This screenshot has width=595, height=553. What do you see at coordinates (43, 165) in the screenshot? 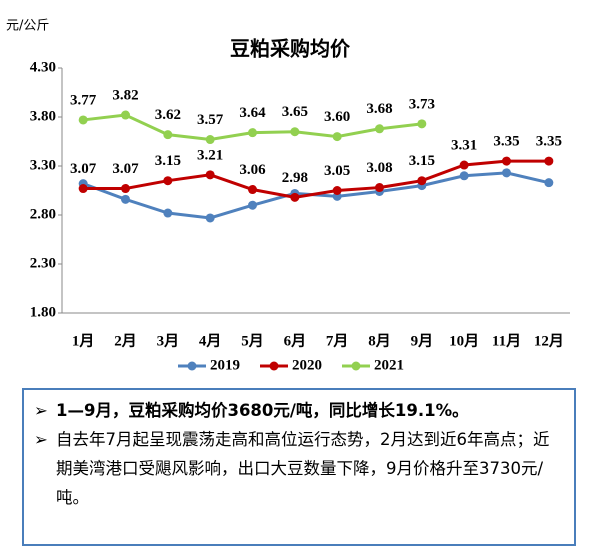
I see `y-tick-label: 3.30` at bounding box center [43, 165].